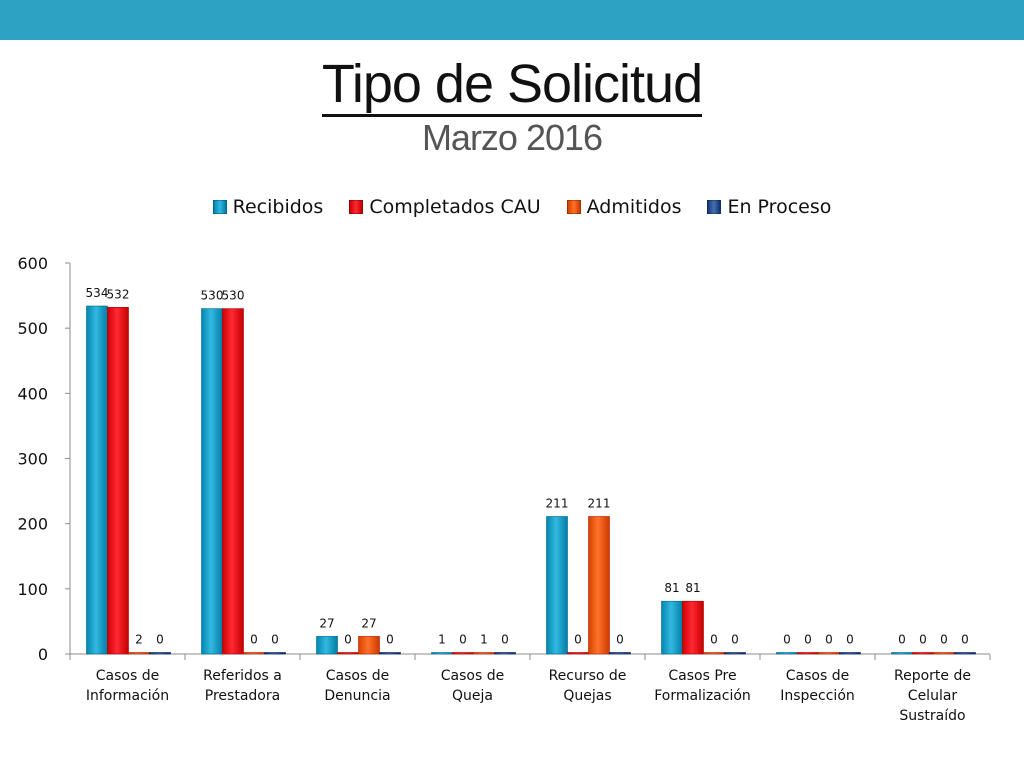 This screenshot has width=1024, height=768. I want to click on legend-label: Admitidos, so click(634, 207).